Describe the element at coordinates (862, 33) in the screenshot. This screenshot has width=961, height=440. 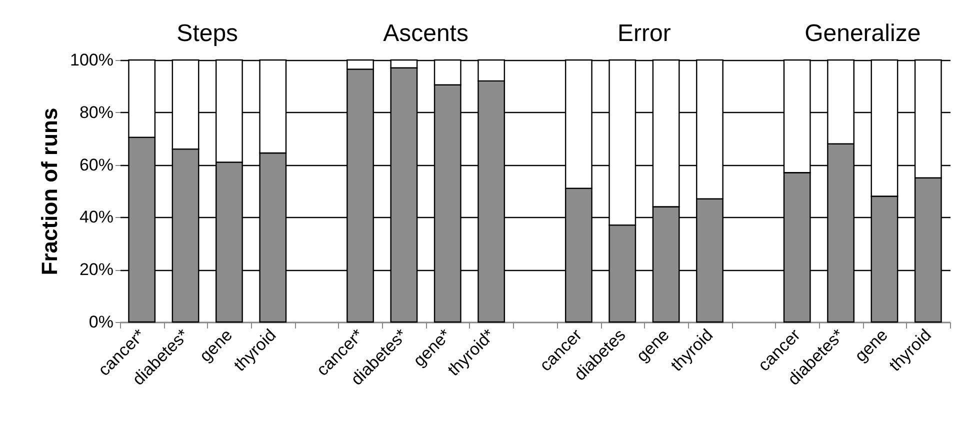
I see `text: Generalize` at that location.